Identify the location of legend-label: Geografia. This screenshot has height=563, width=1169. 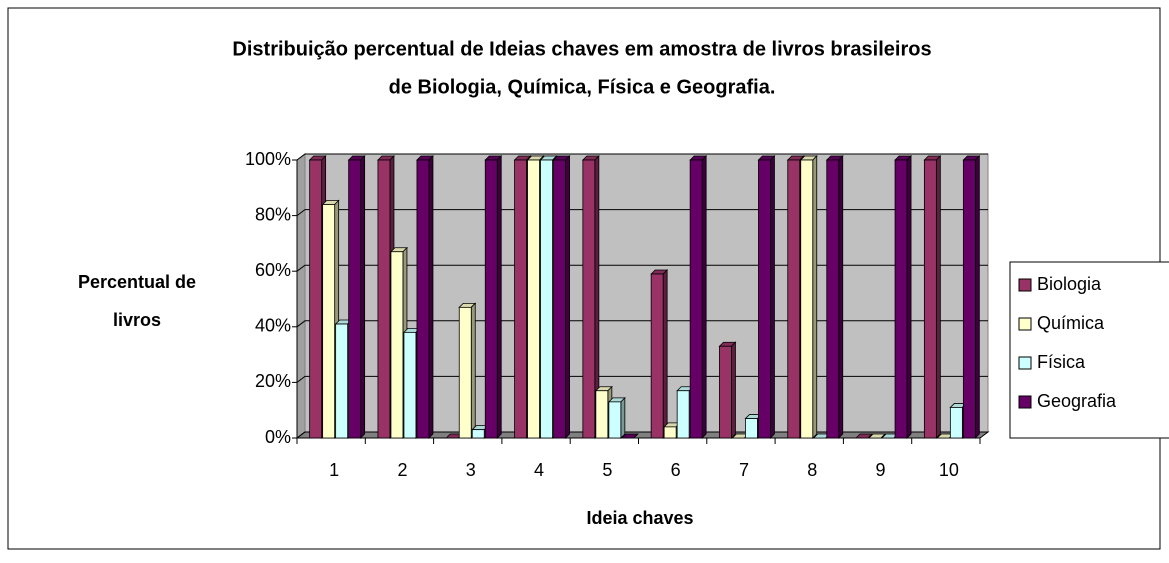
(1077, 401).